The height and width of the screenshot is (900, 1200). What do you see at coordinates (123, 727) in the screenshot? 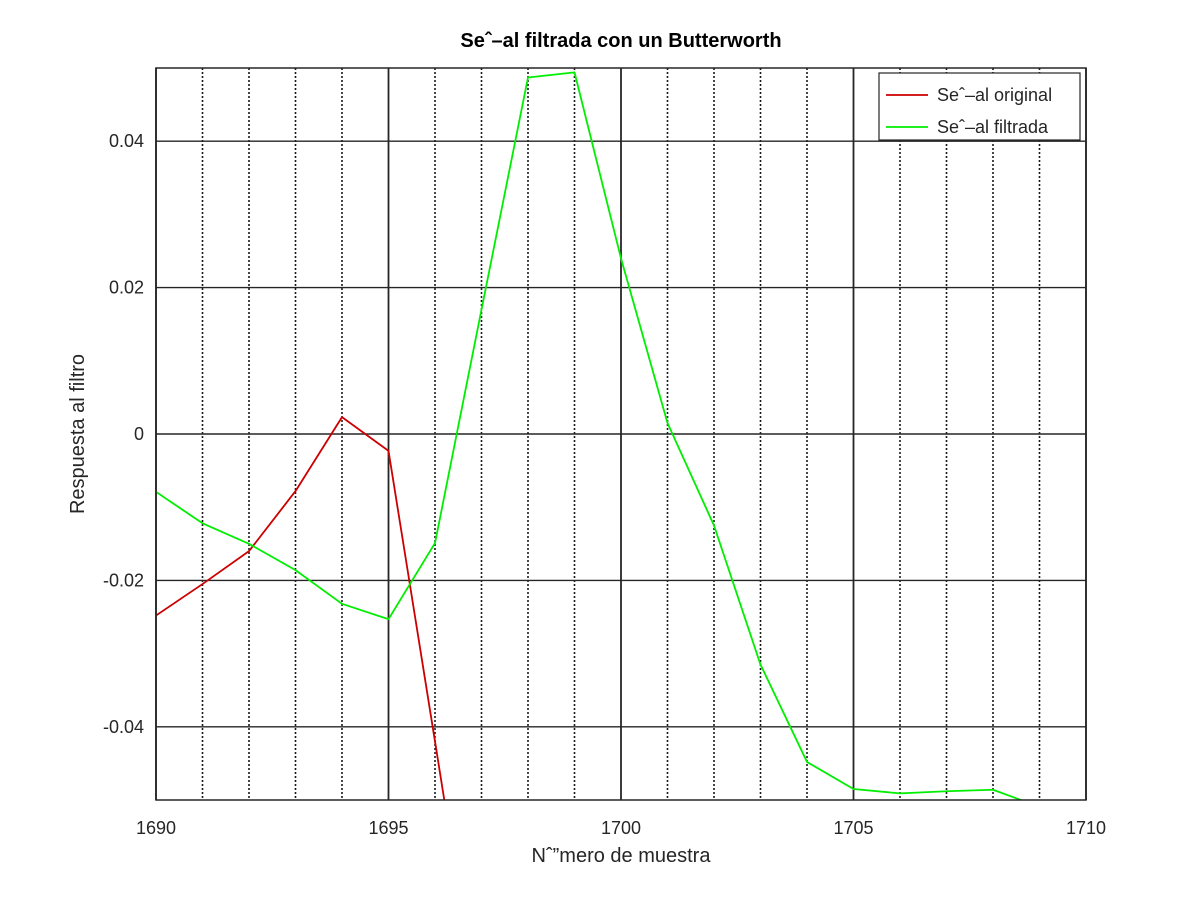
I see `y-tick-label: -0.04` at bounding box center [123, 727].